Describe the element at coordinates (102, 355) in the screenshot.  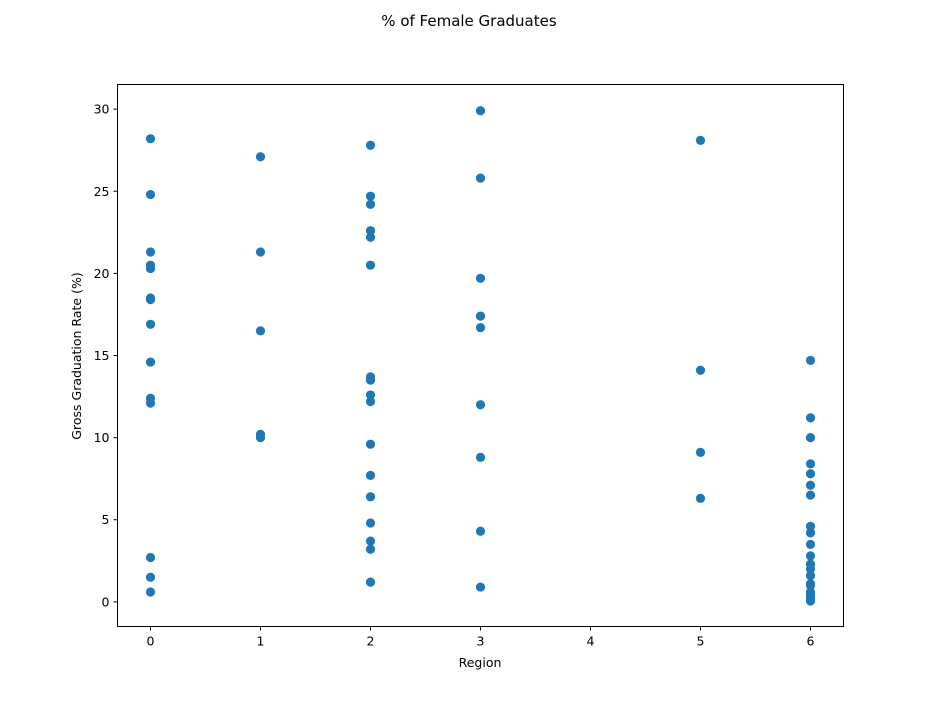
I see `y-tick-label: 15` at that location.